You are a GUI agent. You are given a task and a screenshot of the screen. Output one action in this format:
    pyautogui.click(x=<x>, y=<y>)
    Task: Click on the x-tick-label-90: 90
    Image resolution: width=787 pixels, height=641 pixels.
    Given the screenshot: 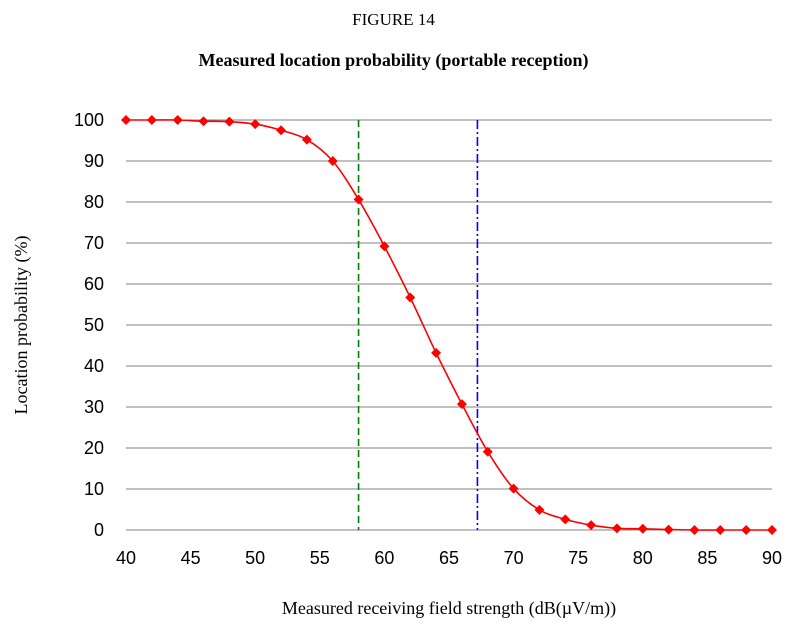 What is the action you would take?
    pyautogui.click(x=772, y=558)
    